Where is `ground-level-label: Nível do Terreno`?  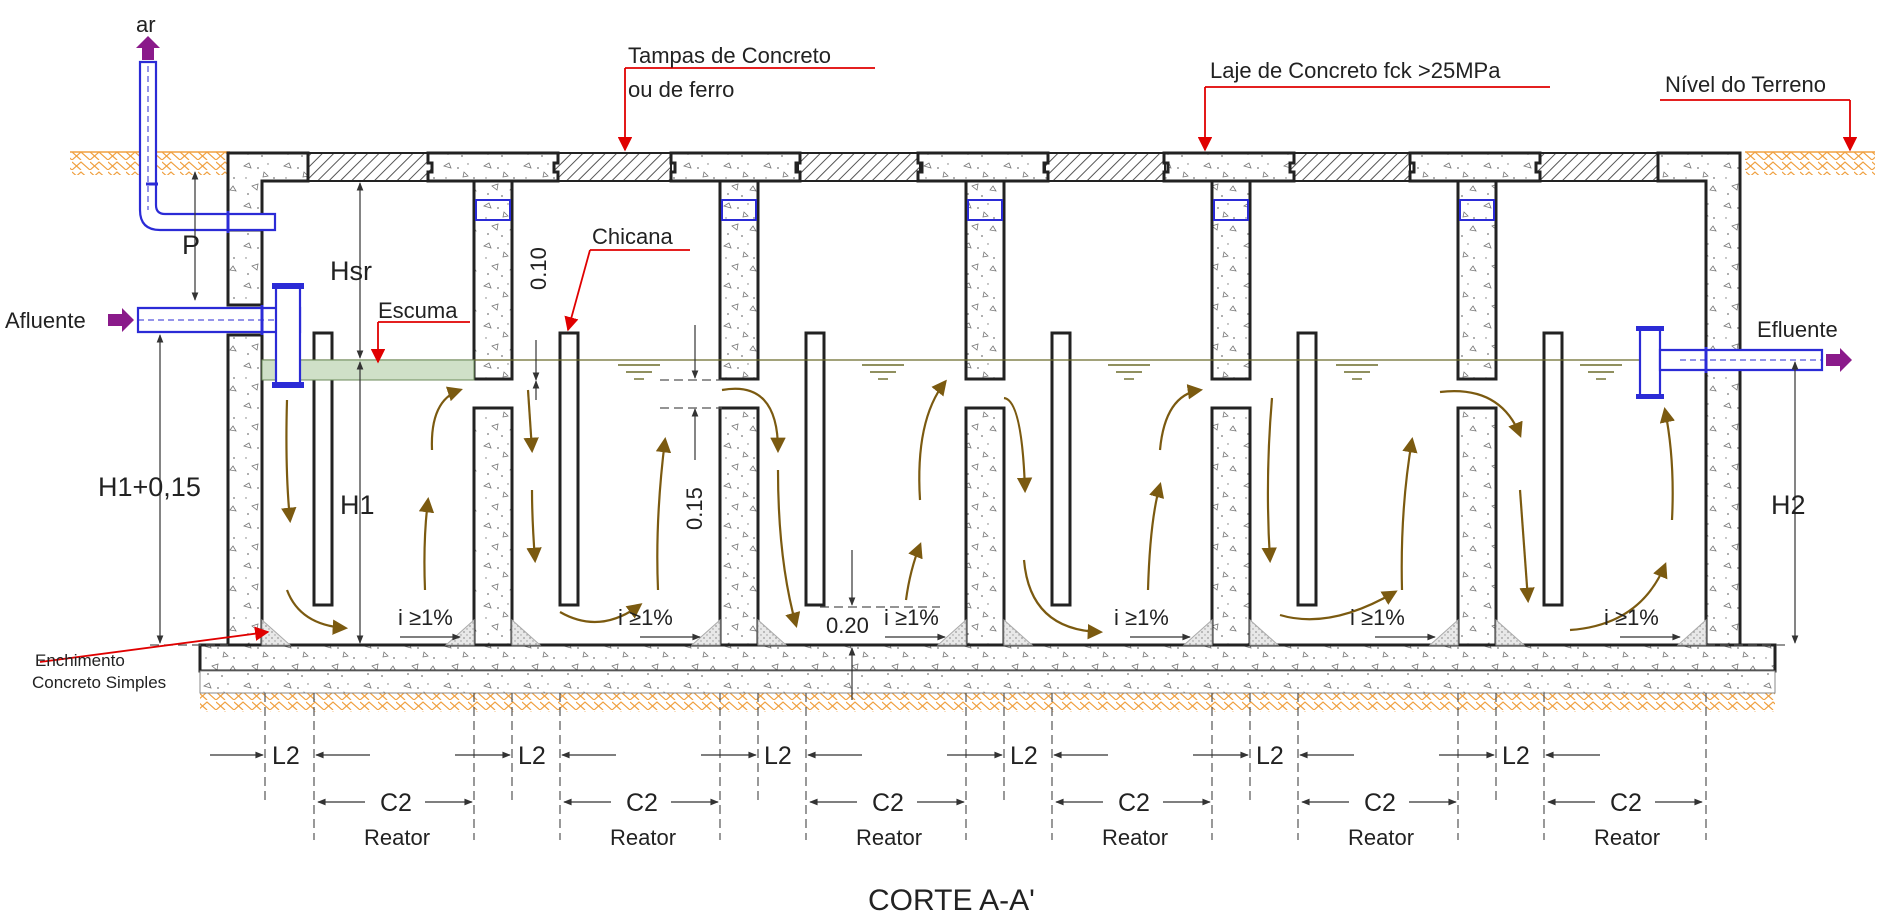
ground-level-label: Nível do Terreno is located at coordinates (1745, 84).